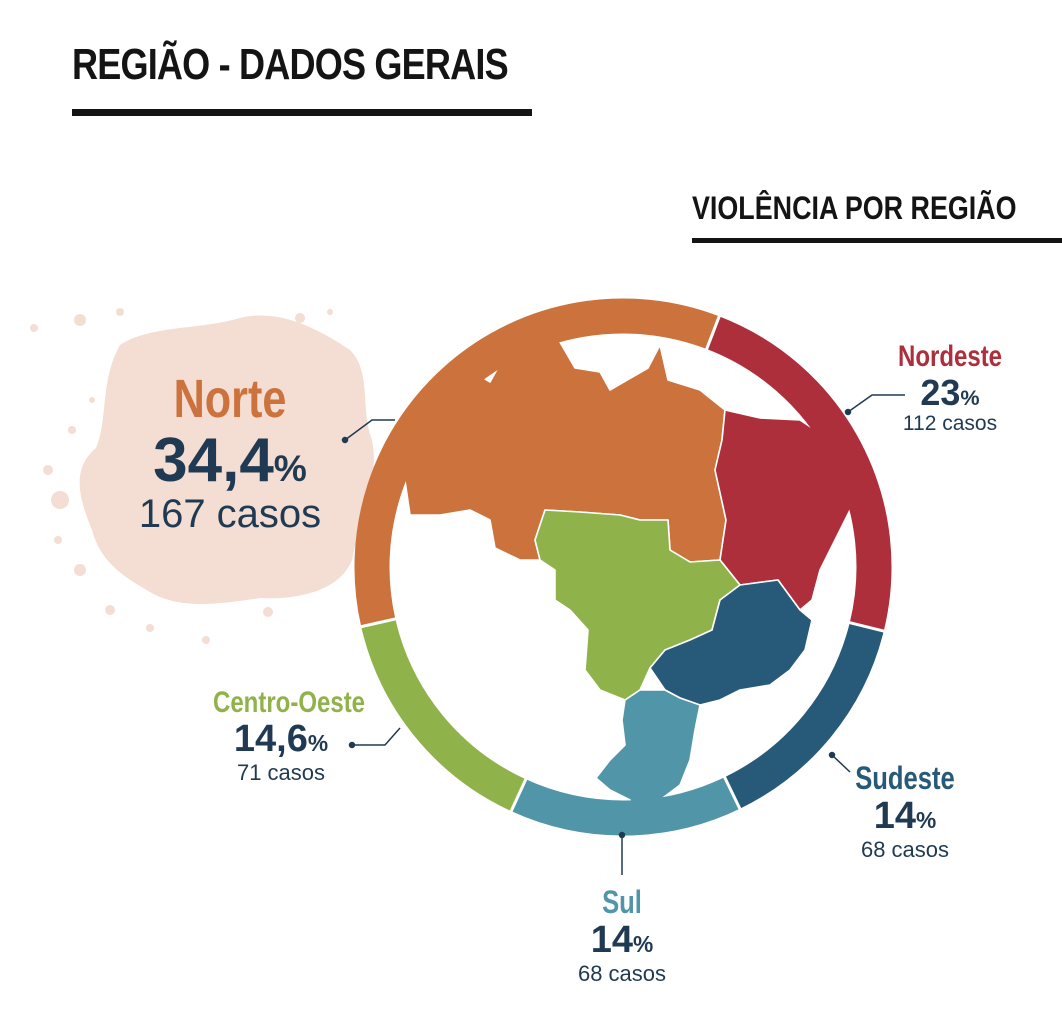 The image size is (1062, 1032). I want to click on connector-centro-oeste, so click(376, 736).